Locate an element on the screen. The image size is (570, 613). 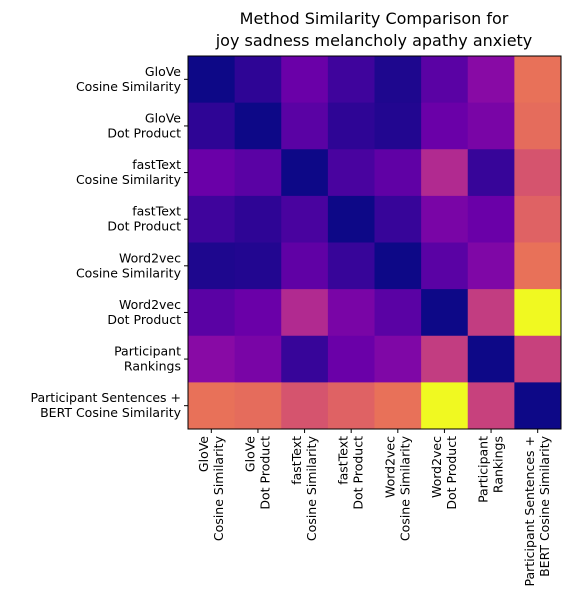
heatmap-cell-r7-c4 is located at coordinates (398, 406).